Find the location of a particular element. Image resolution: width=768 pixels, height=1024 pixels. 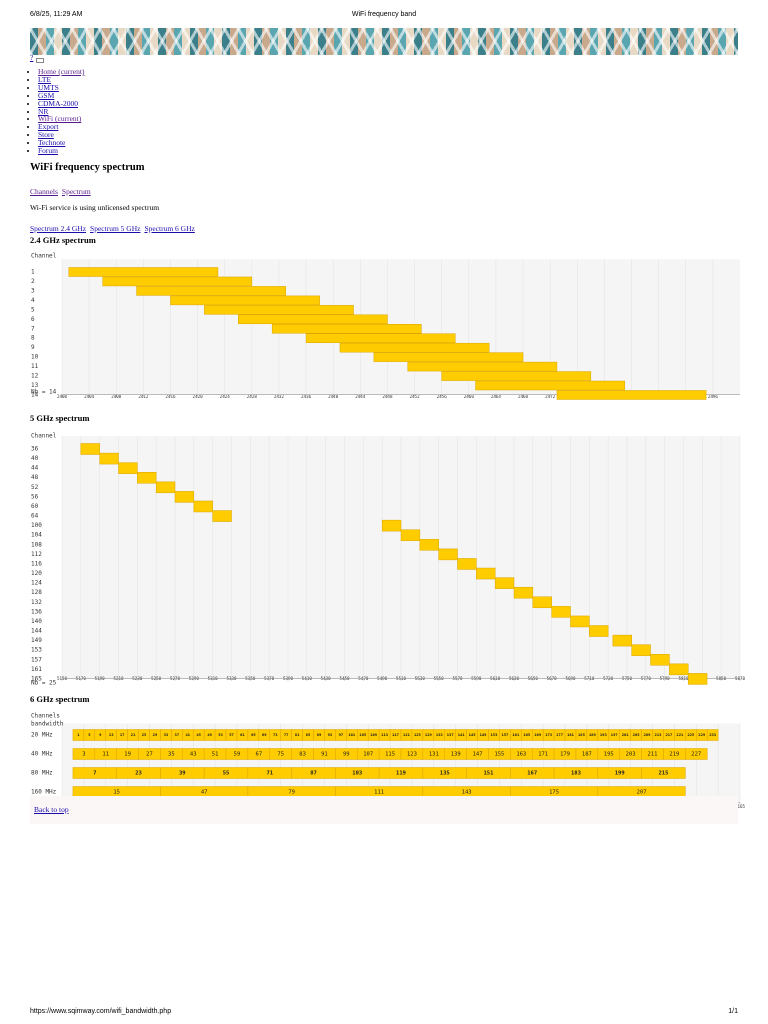

channel-label: 123 is located at coordinates (412, 755).